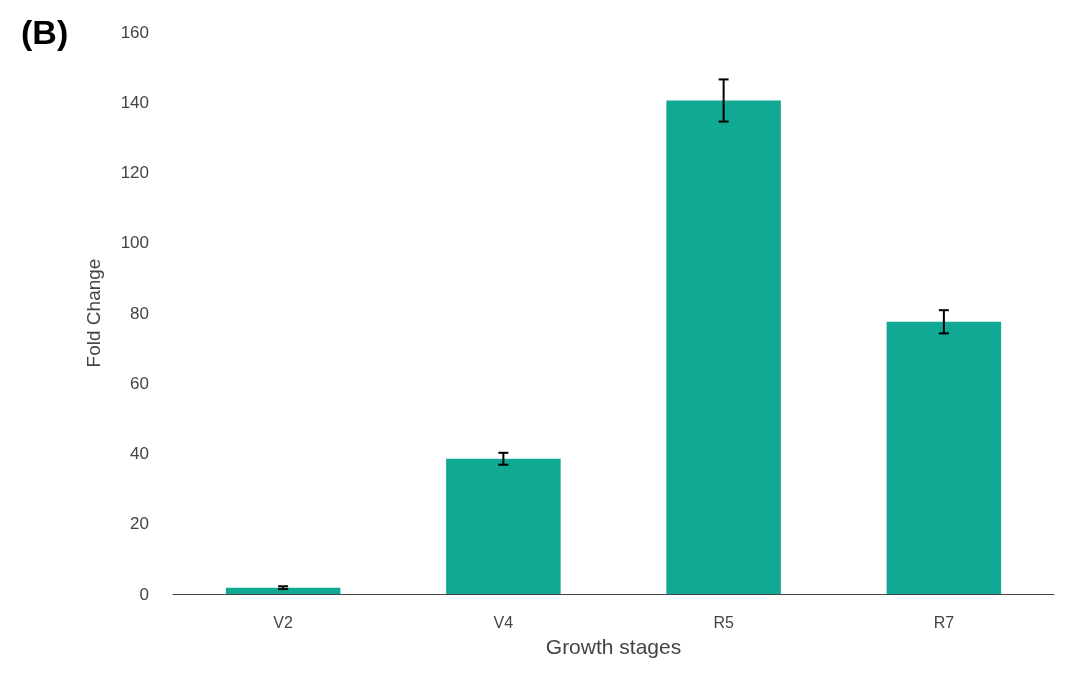 Image resolution: width=1074 pixels, height=673 pixels. Describe the element at coordinates (283, 622) in the screenshot. I see `x-tick-label: V2` at that location.